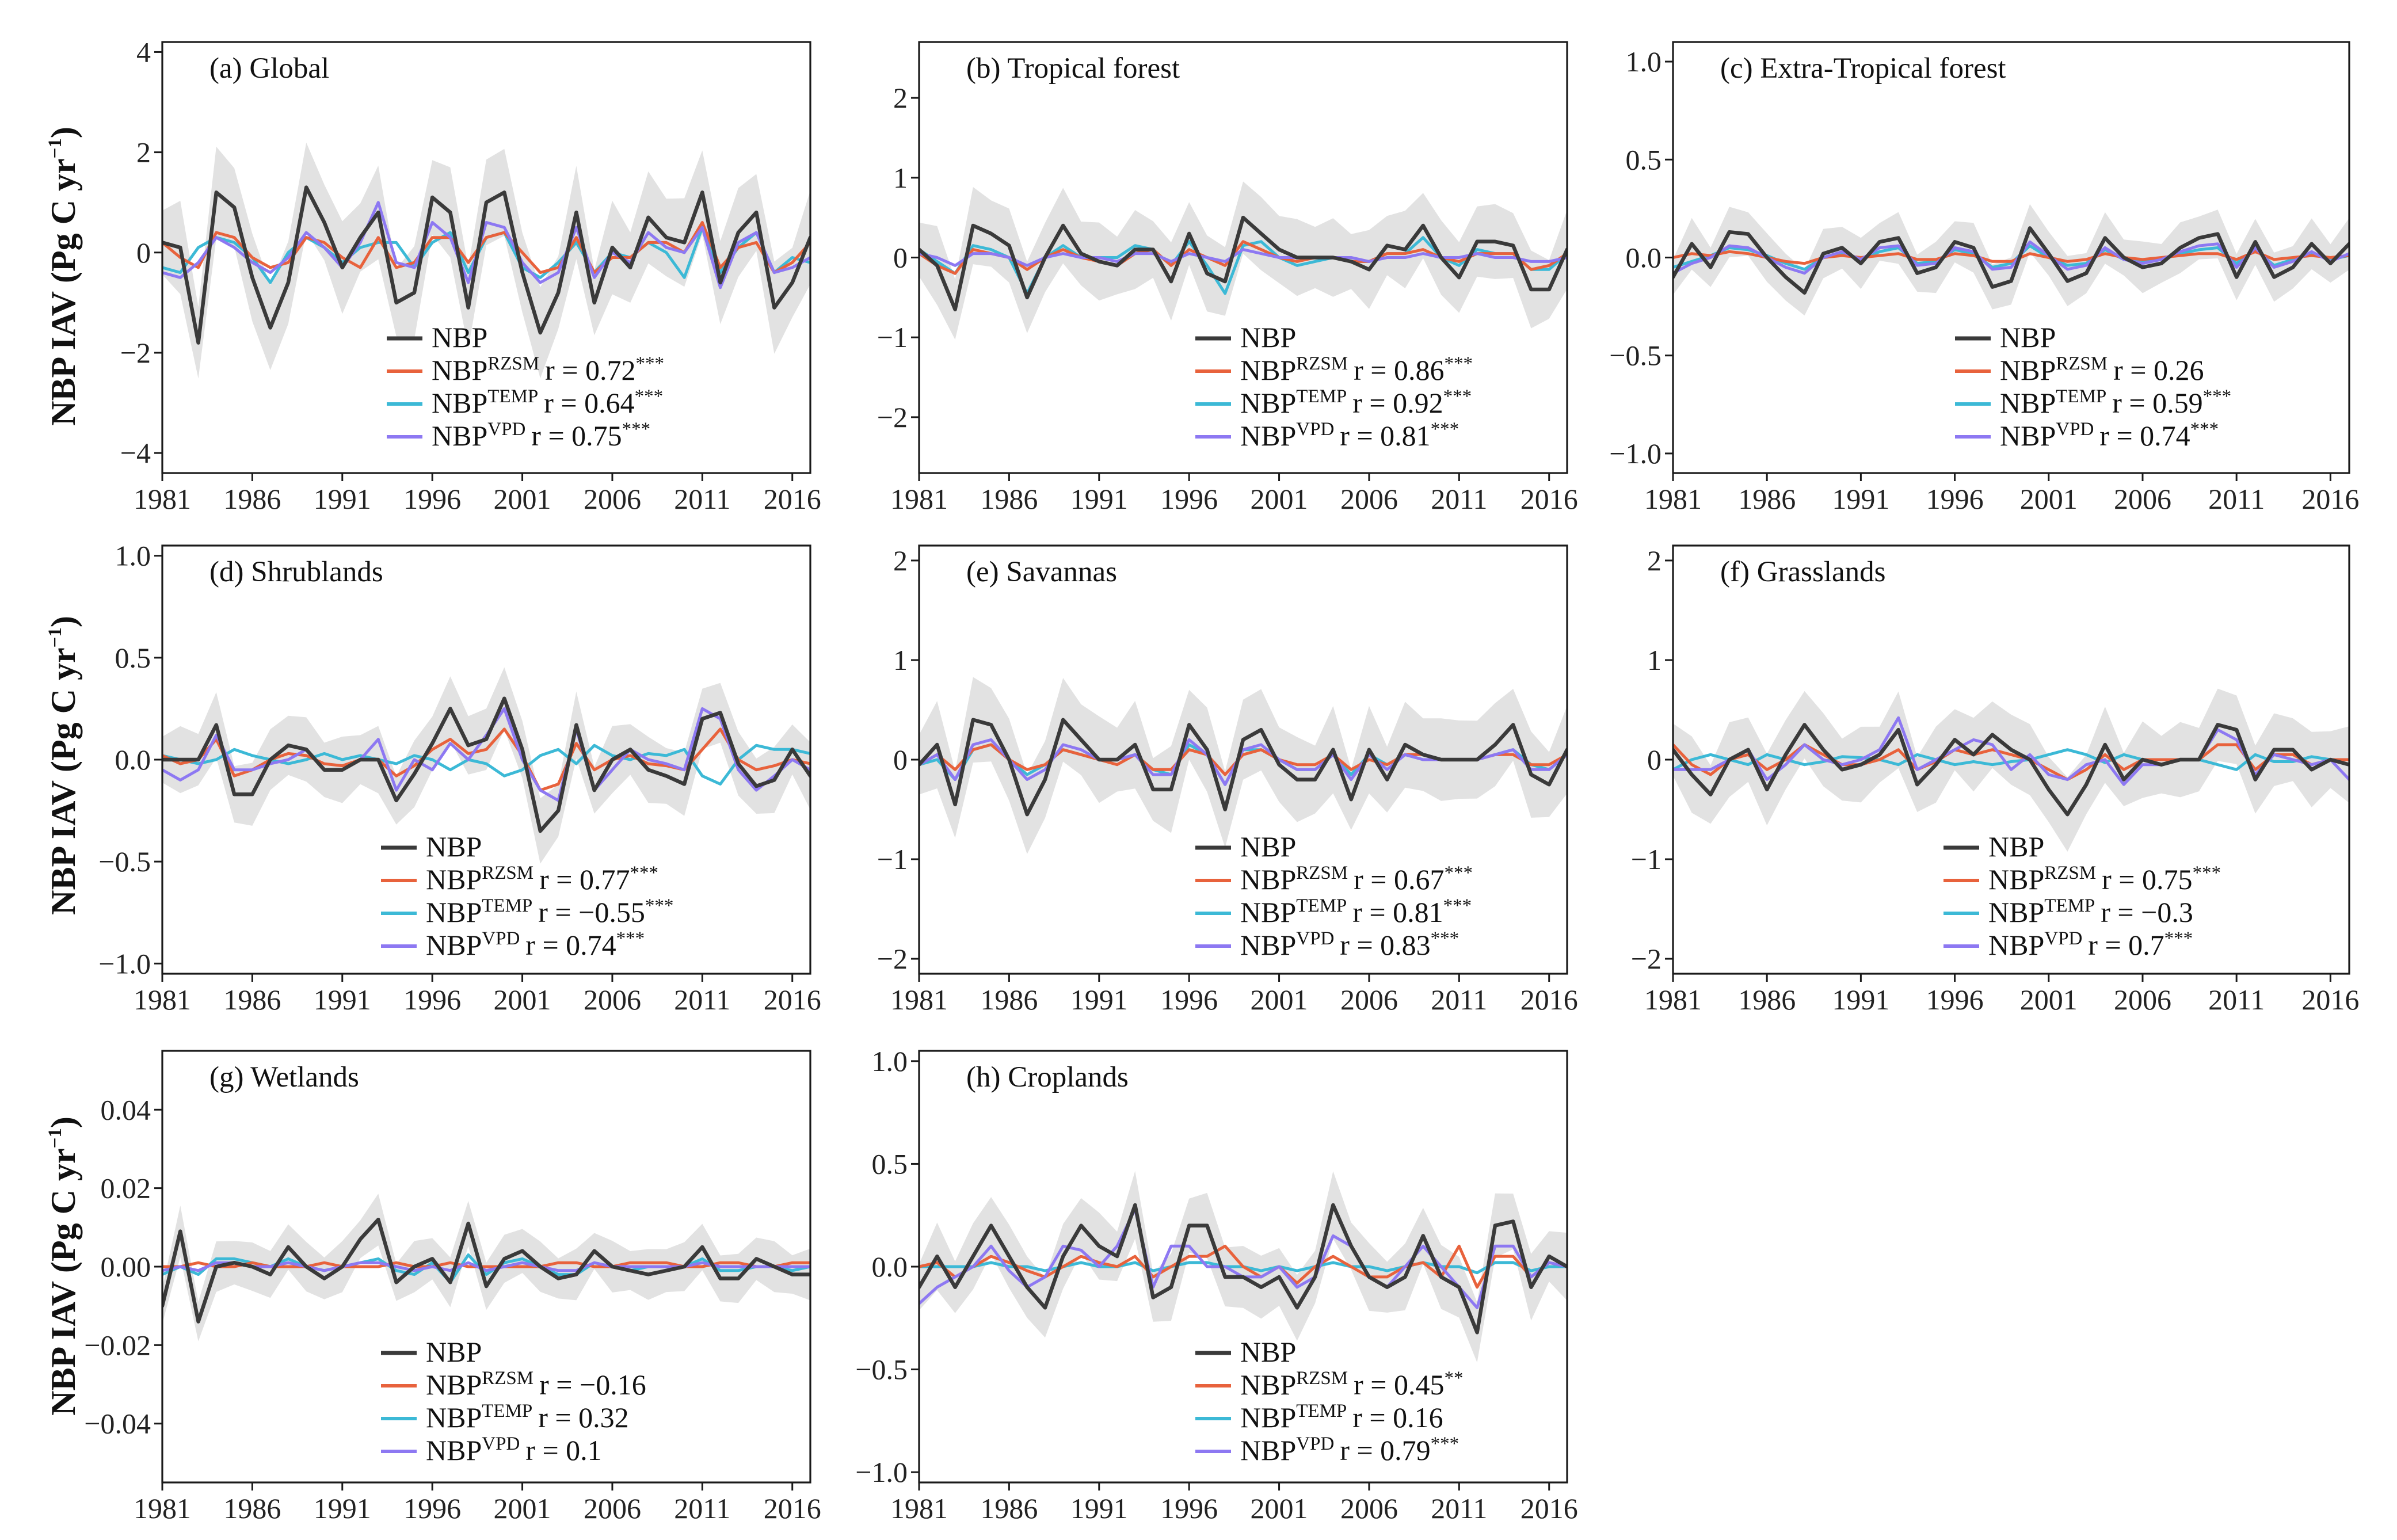  Describe the element at coordinates (536, 1384) in the screenshot. I see `legend-label-rzsm: NBPRZSM r = −0.16` at that location.